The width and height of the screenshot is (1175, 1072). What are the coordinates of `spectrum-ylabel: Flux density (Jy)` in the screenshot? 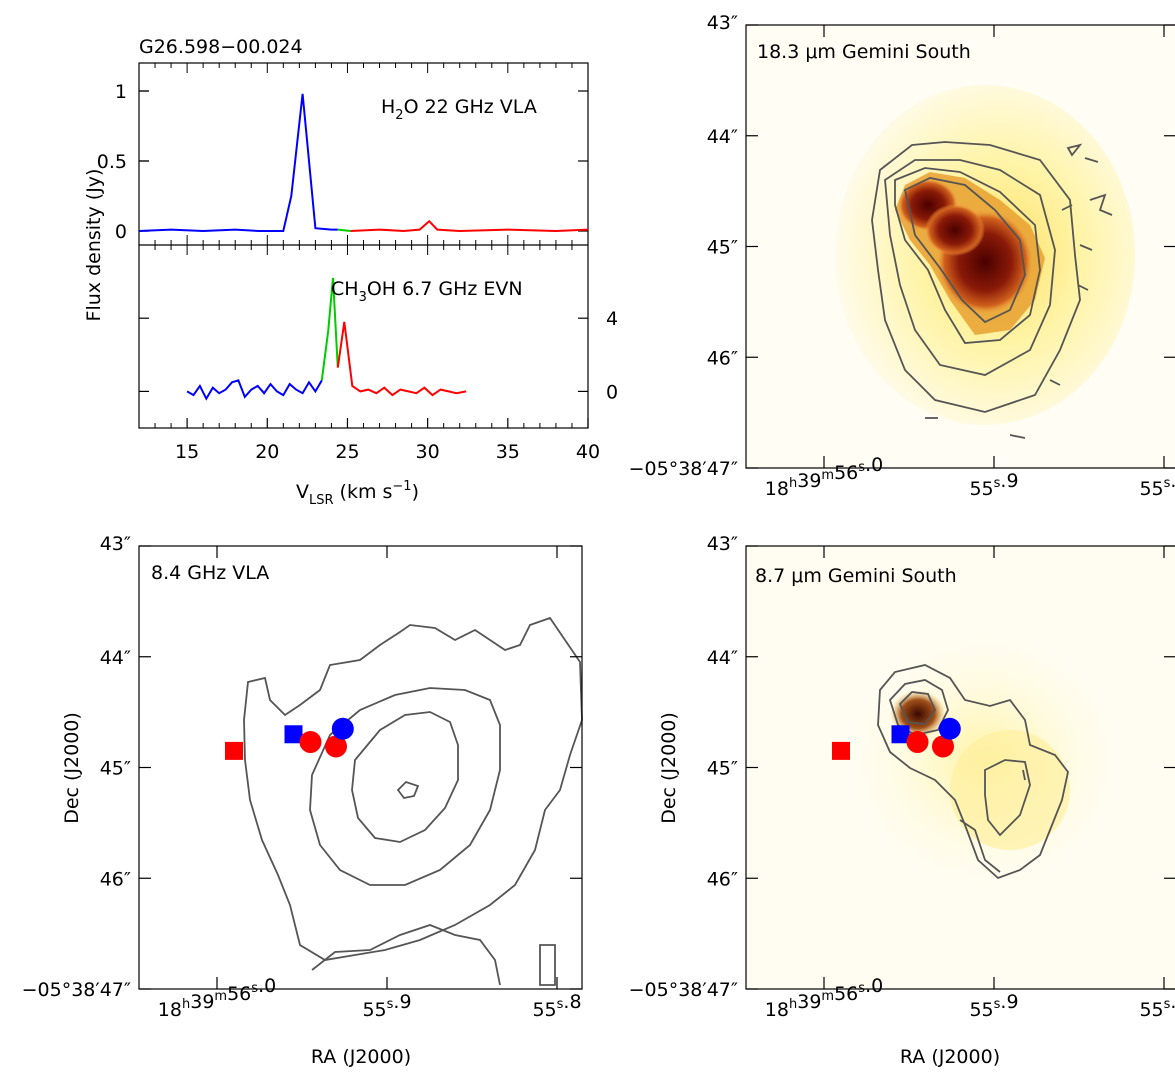 It's located at (94, 245).